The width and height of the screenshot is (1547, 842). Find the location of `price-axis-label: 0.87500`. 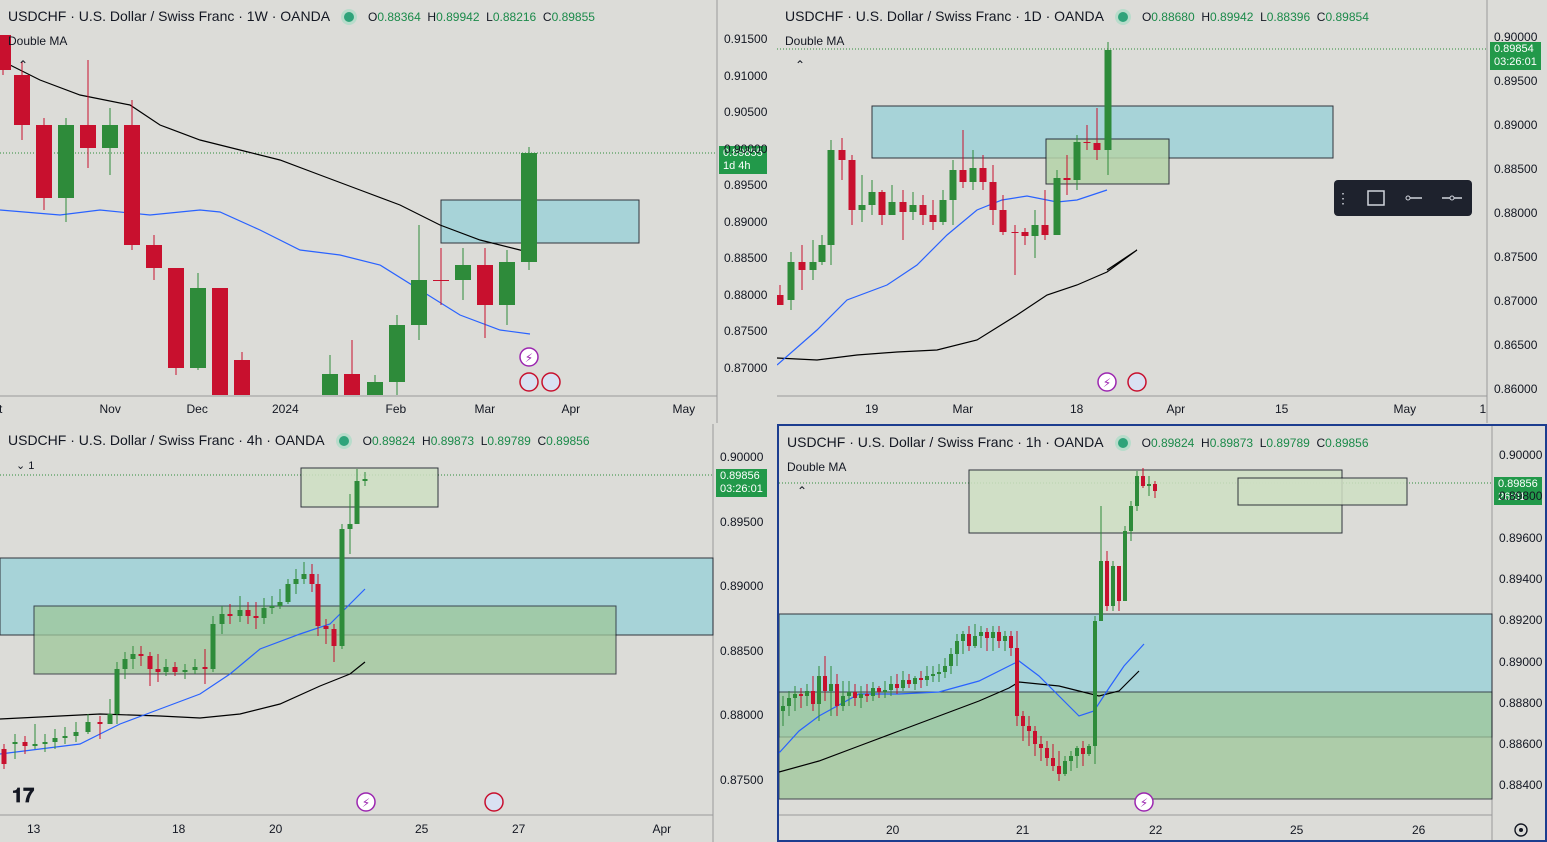

price-axis-label: 0.87500 is located at coordinates (746, 331).